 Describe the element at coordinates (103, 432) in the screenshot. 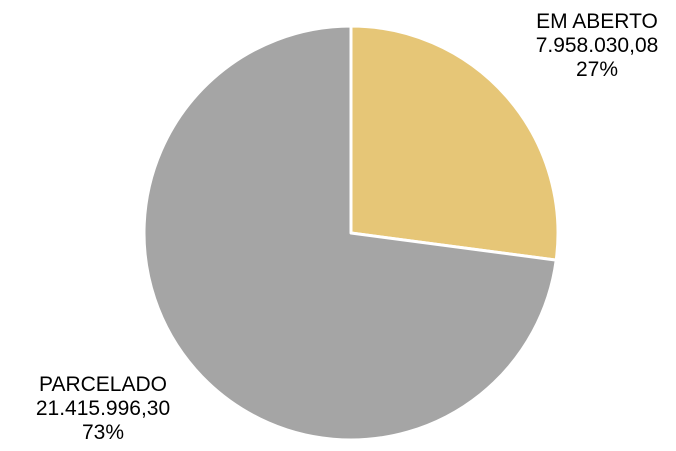

I see `slice-percent-parcelado: 73%` at that location.